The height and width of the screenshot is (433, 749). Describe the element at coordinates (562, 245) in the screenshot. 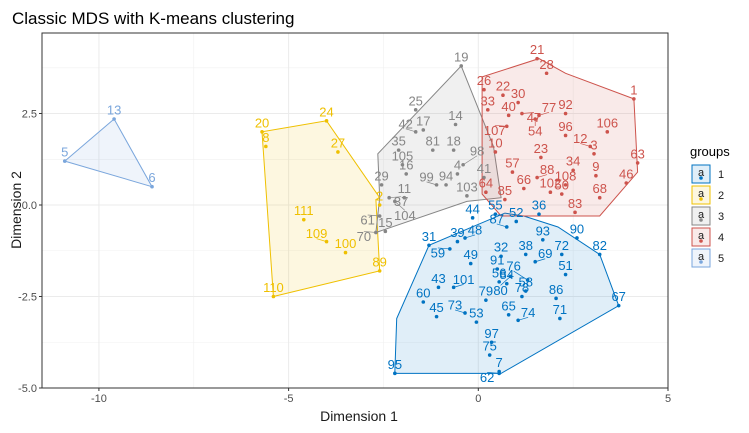

I see `point-label: 72` at that location.